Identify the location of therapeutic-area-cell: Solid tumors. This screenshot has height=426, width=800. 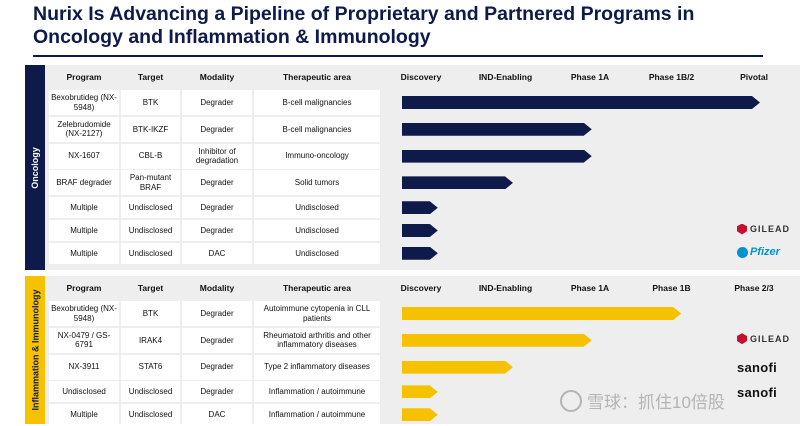
(317, 183).